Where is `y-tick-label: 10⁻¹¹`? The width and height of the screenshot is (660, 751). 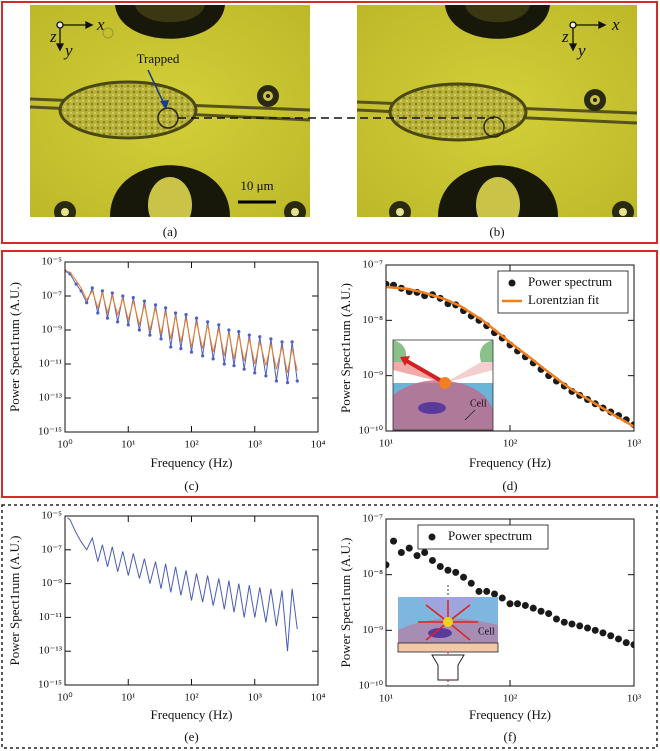
y-tick-label: 10⁻¹¹ is located at coordinates (50, 364).